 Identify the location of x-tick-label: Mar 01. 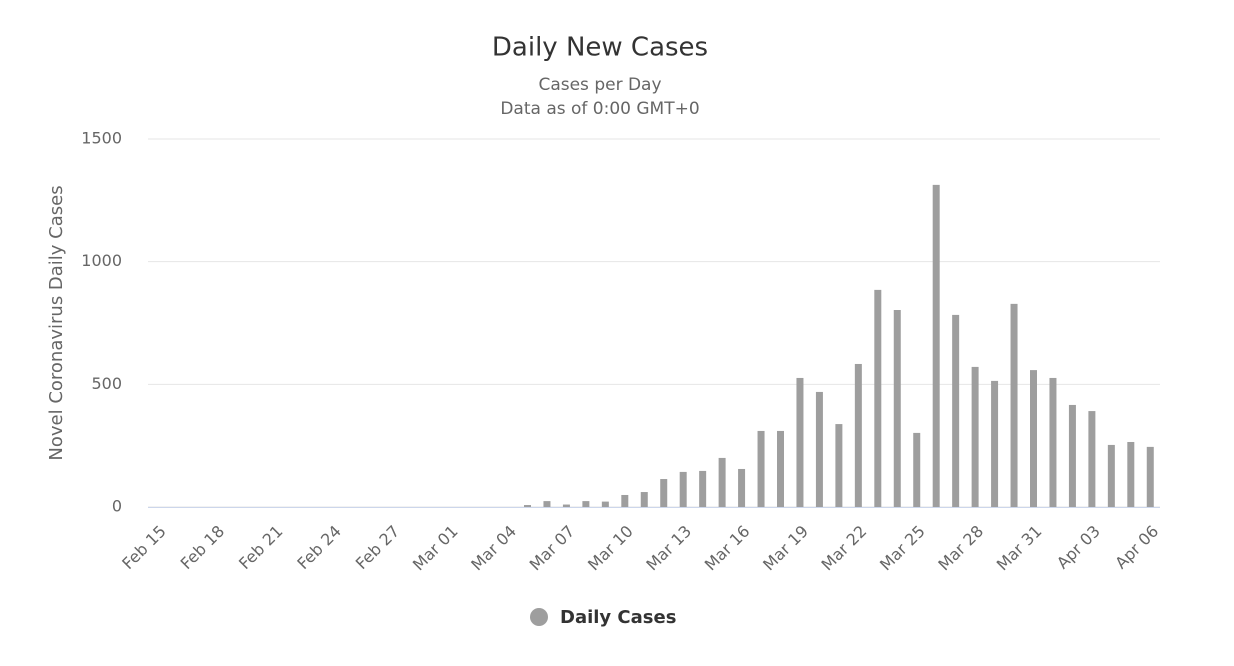
(435, 548).